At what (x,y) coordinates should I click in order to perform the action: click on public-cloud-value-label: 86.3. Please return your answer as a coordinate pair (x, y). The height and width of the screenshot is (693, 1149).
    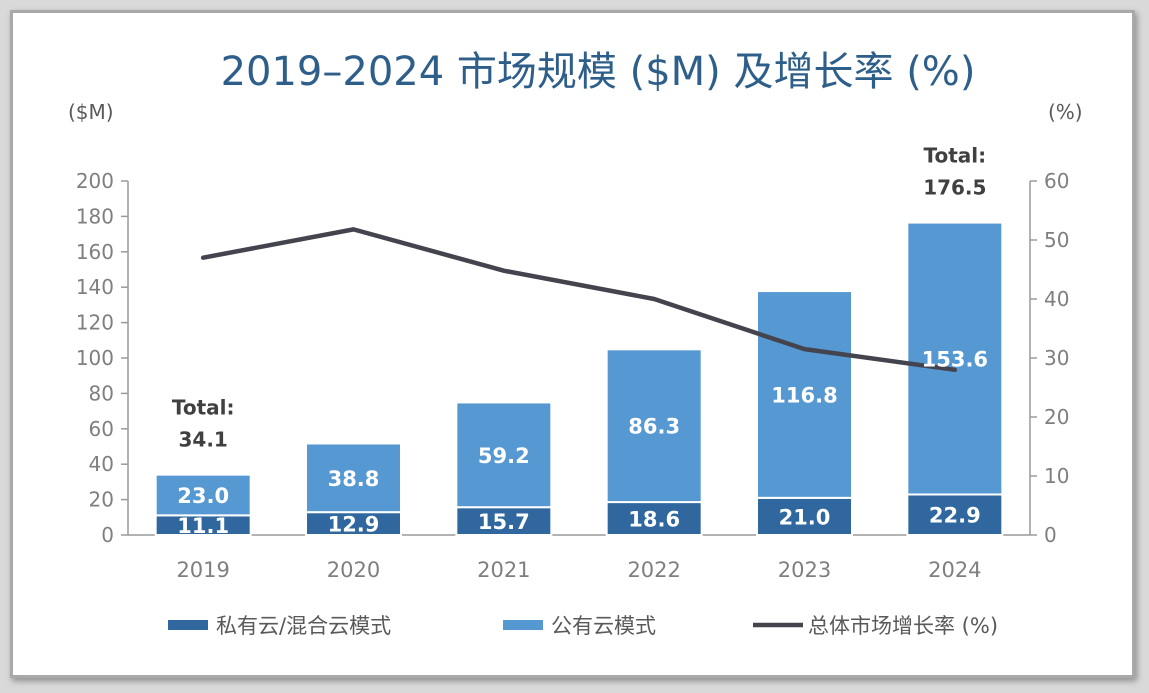
    Looking at the image, I should click on (654, 427).